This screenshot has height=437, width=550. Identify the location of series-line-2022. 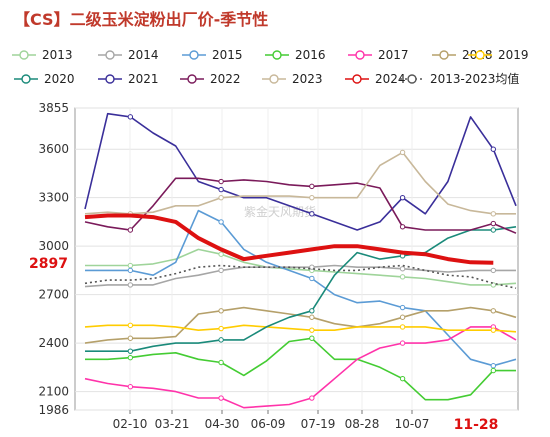
(300, 205).